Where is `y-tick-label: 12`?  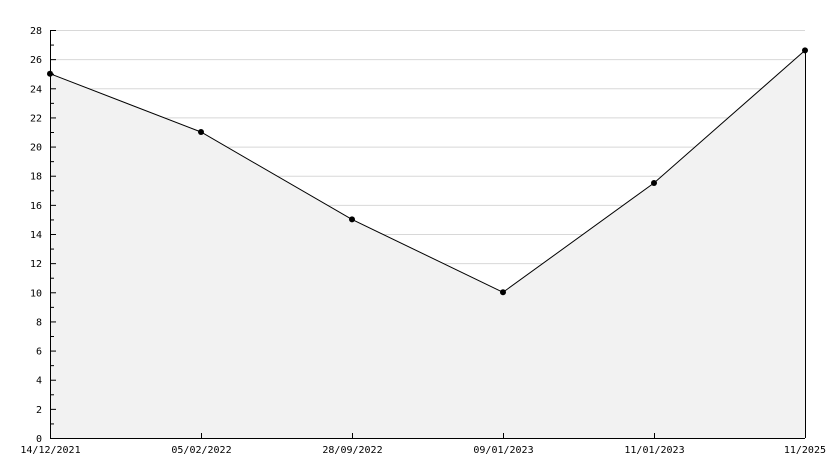 y-tick-label: 12 is located at coordinates (36, 264).